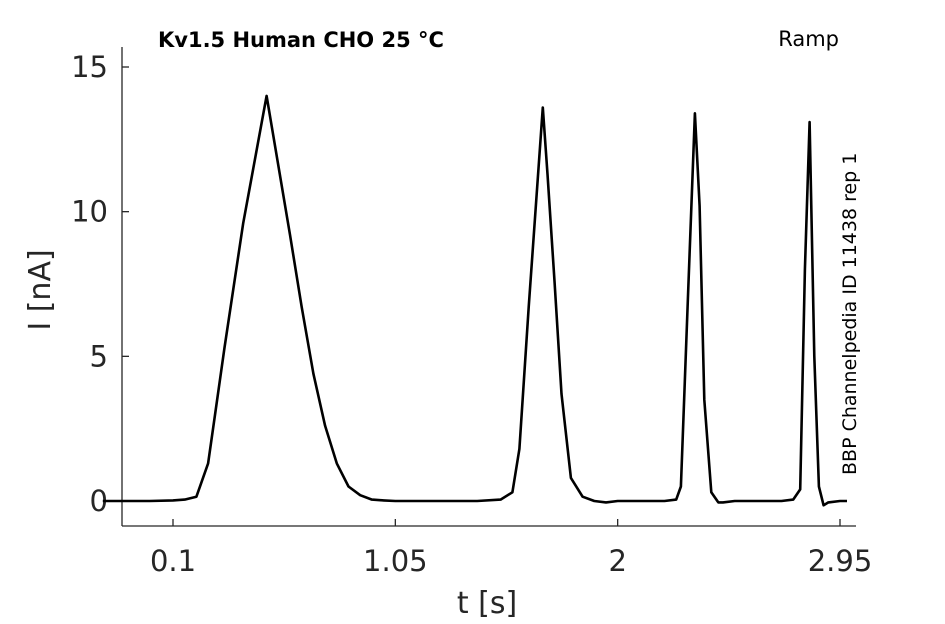 This screenshot has width=945, height=624. What do you see at coordinates (99, 501) in the screenshot?
I see `y-tick-label: 0` at bounding box center [99, 501].